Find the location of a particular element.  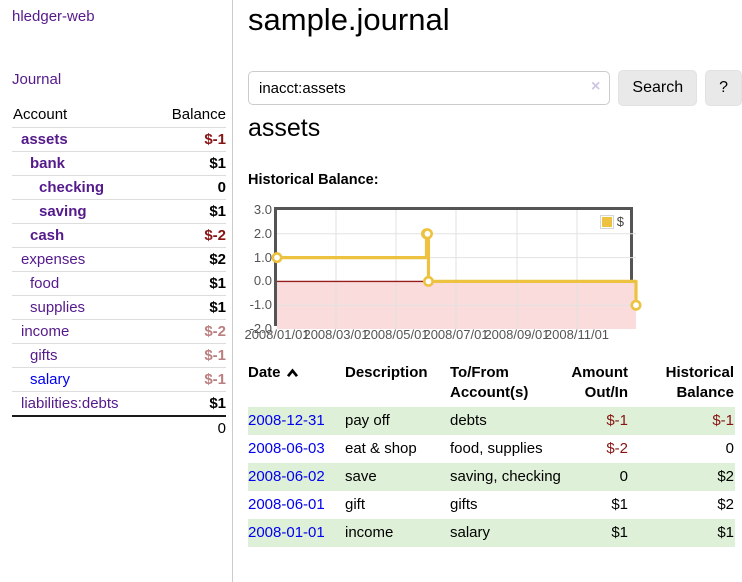

account-link: gifts is located at coordinates (44, 355).